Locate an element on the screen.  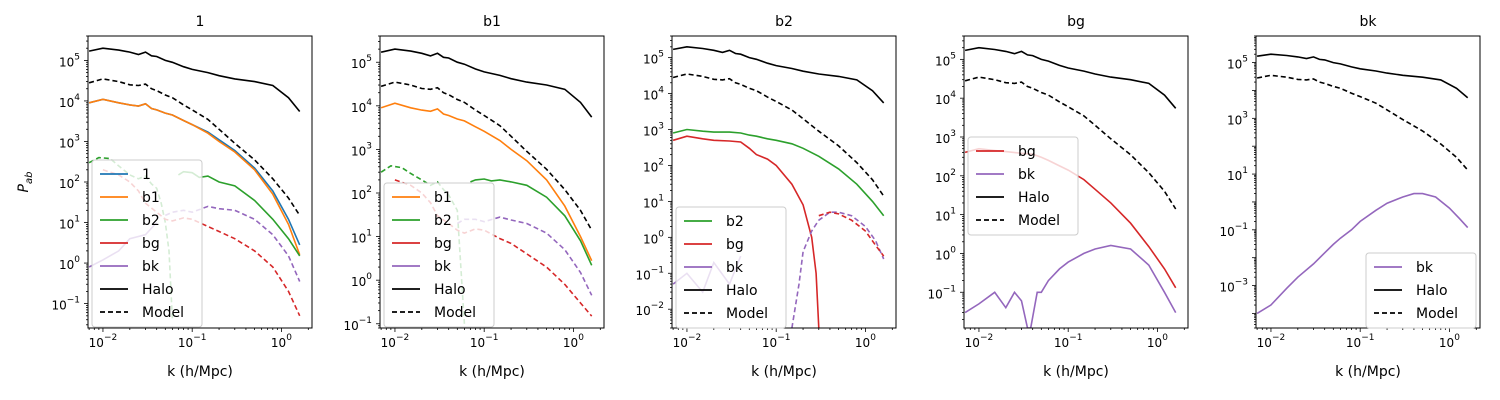
series-line-bg-solid is located at coordinates (746, 231).